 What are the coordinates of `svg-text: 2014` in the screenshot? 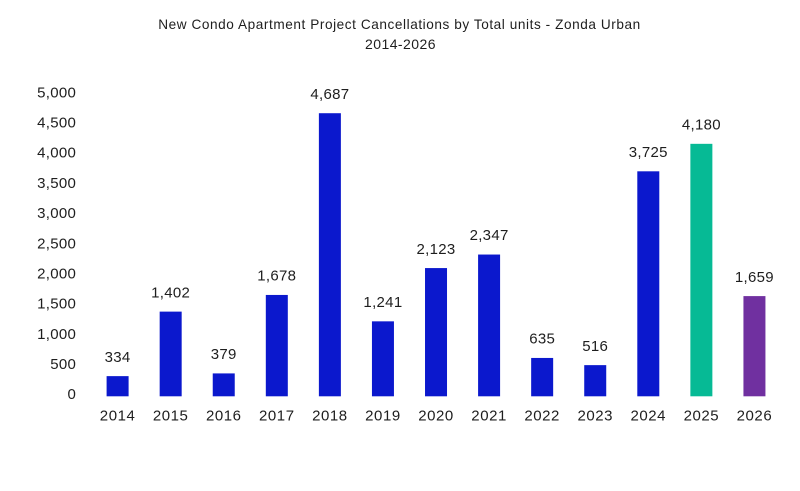 It's located at (118, 416).